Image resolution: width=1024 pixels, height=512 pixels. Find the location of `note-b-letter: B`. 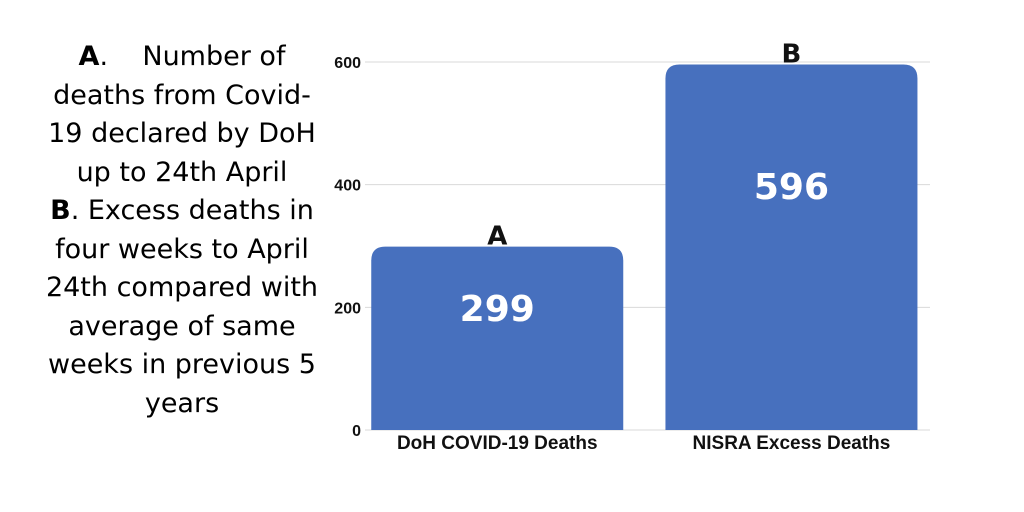

note-b-letter: B is located at coordinates (60, 210).